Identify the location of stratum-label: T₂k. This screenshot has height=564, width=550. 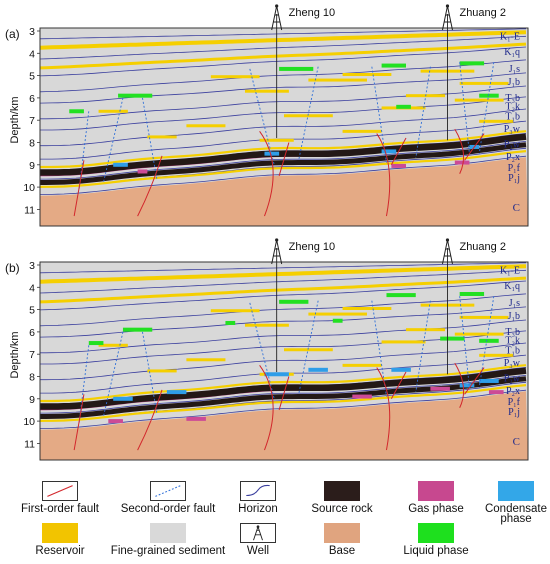
(512, 341).